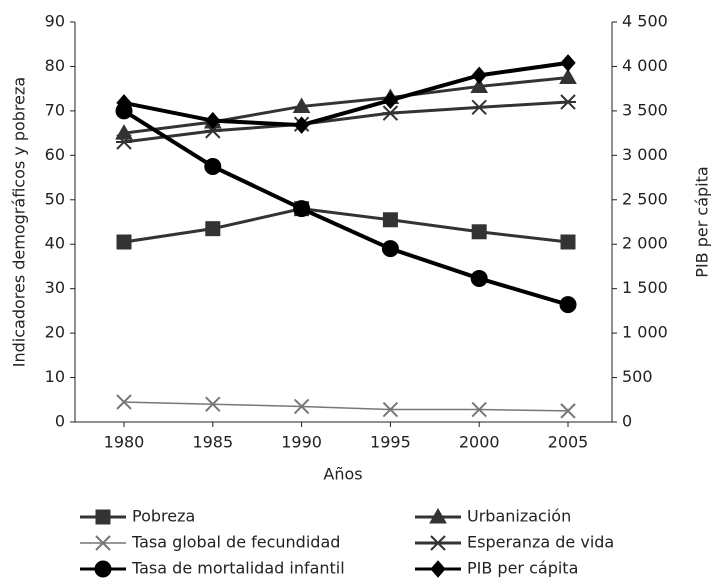 The height and width of the screenshot is (578, 716). What do you see at coordinates (522, 568) in the screenshot?
I see `legend-label: PIB per cápita` at bounding box center [522, 568].